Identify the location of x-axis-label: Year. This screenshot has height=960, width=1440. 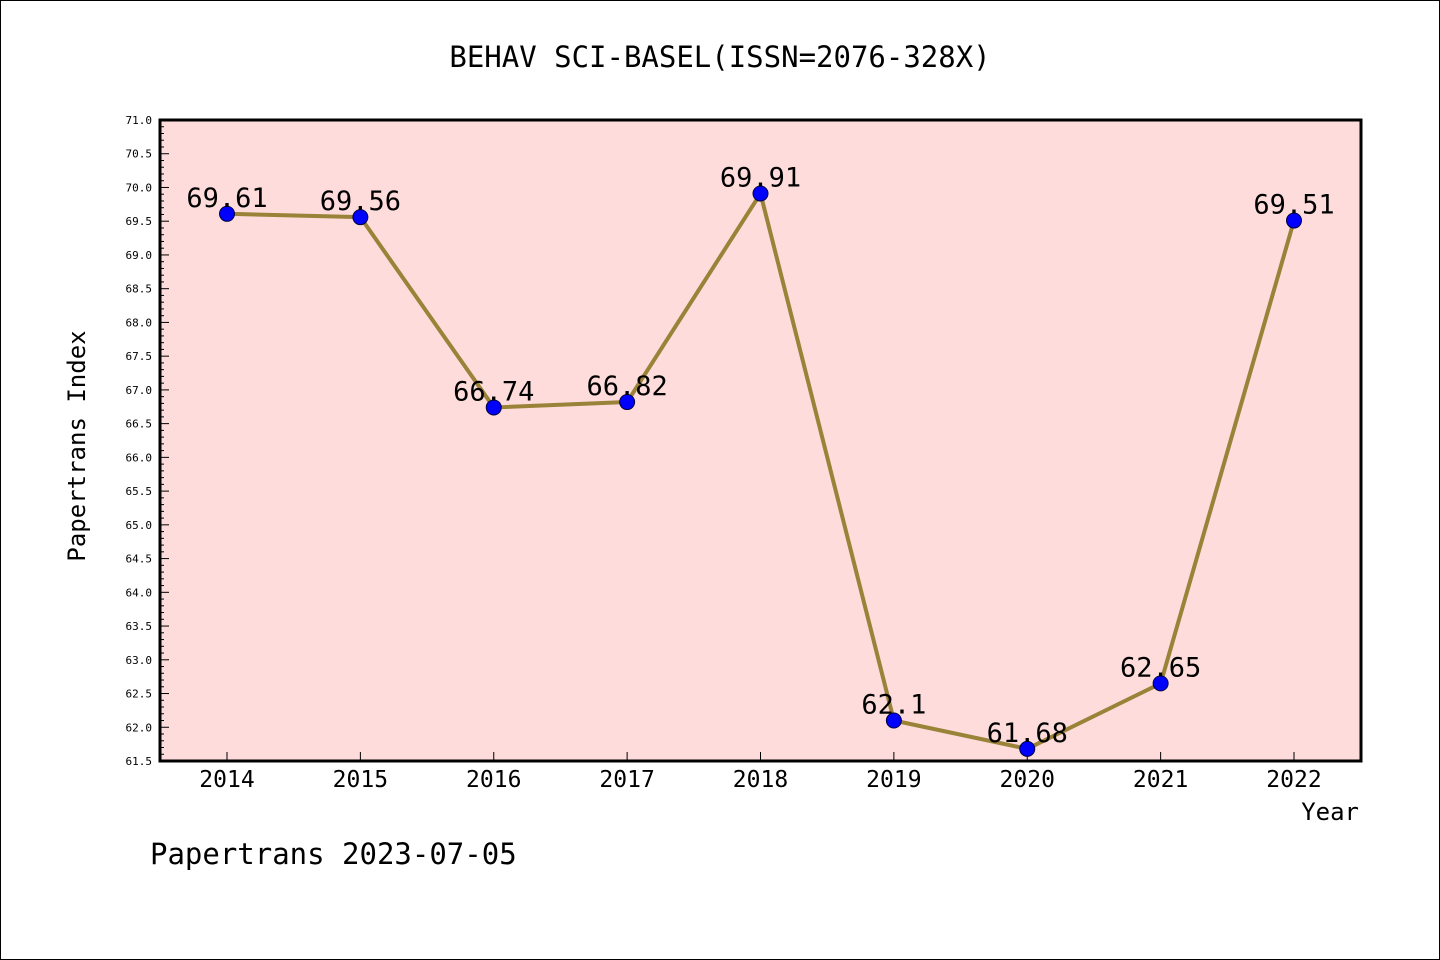
(1330, 812).